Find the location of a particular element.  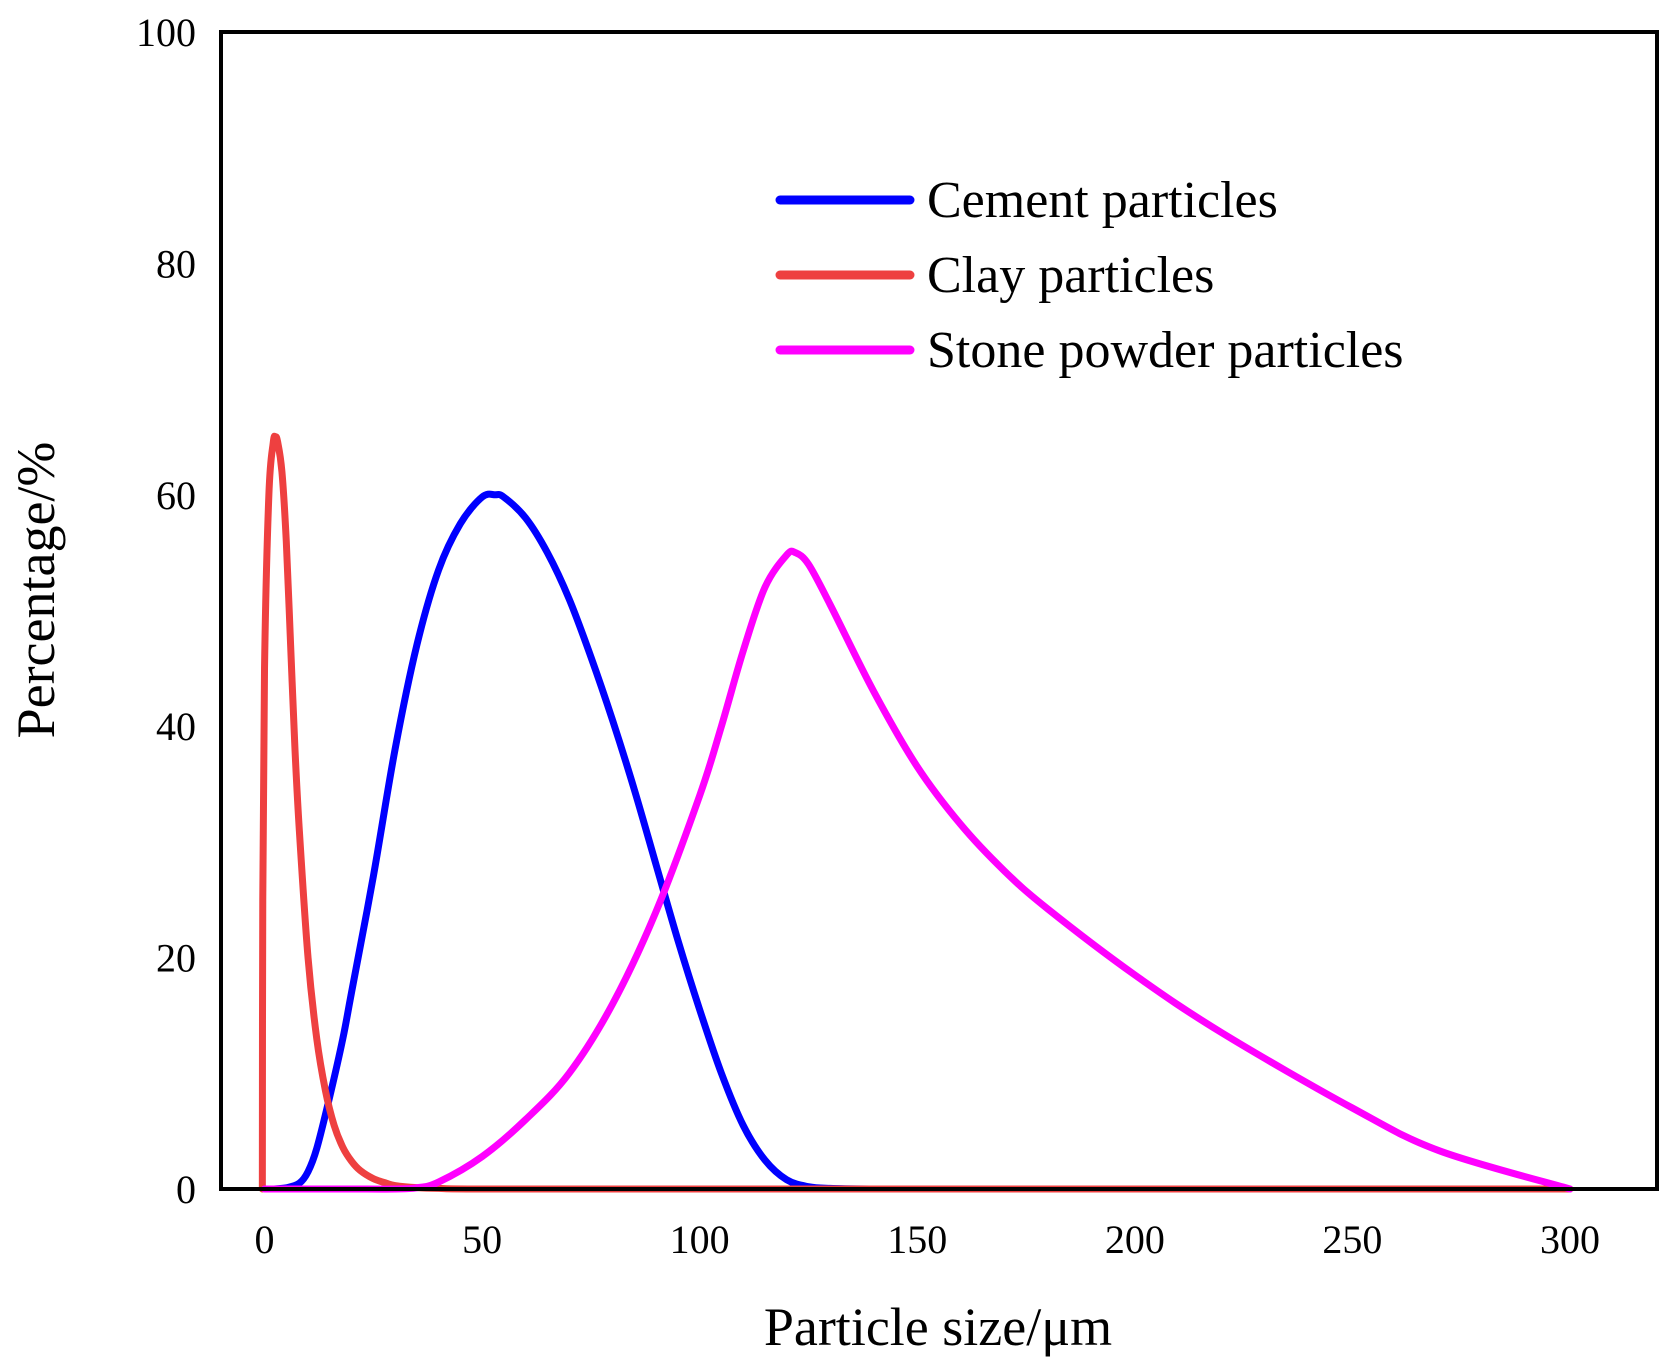

legend-label-clay-particles: Clay particles is located at coordinates (1070, 275).